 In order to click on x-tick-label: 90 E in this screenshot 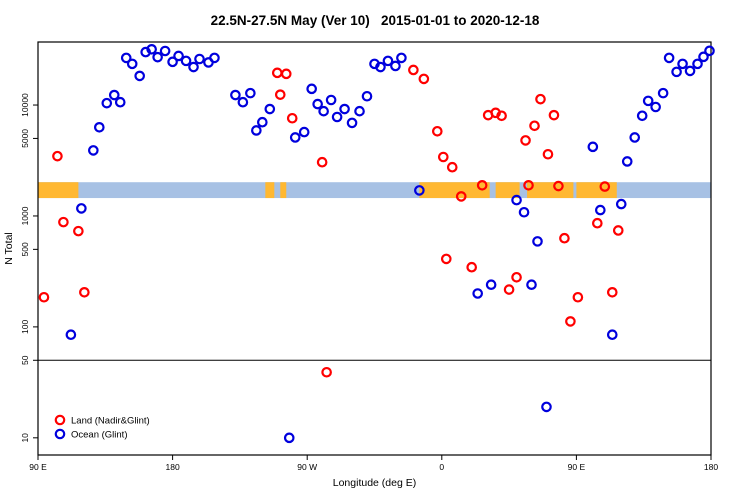, I will do `click(38, 467)`.